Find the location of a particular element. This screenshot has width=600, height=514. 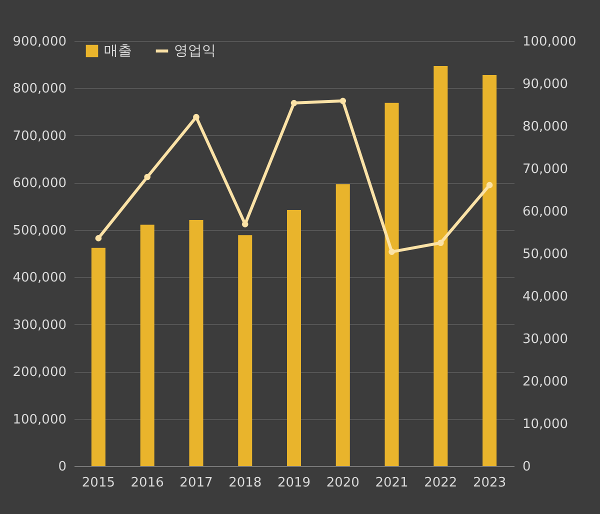

legend-label: 영업익 is located at coordinates (195, 51).